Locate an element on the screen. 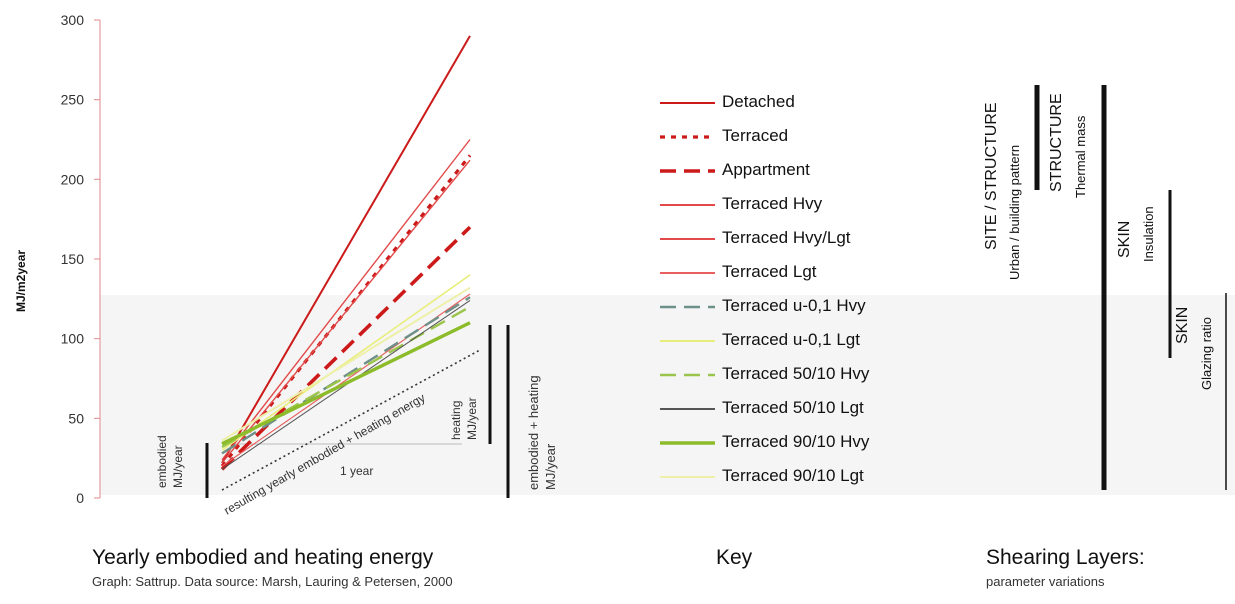 The image size is (1235, 604). resulting-dotted-line is located at coordinates (351, 420).